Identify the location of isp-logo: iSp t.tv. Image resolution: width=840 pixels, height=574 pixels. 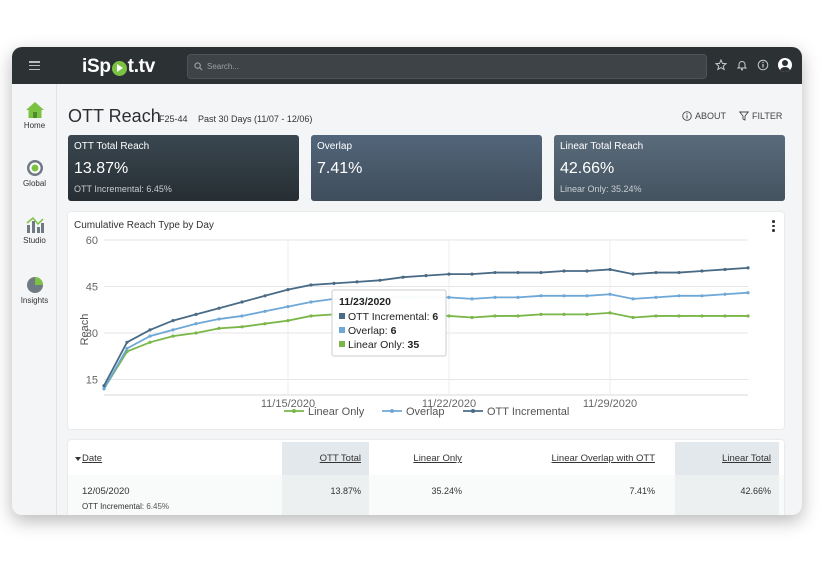
(118, 67).